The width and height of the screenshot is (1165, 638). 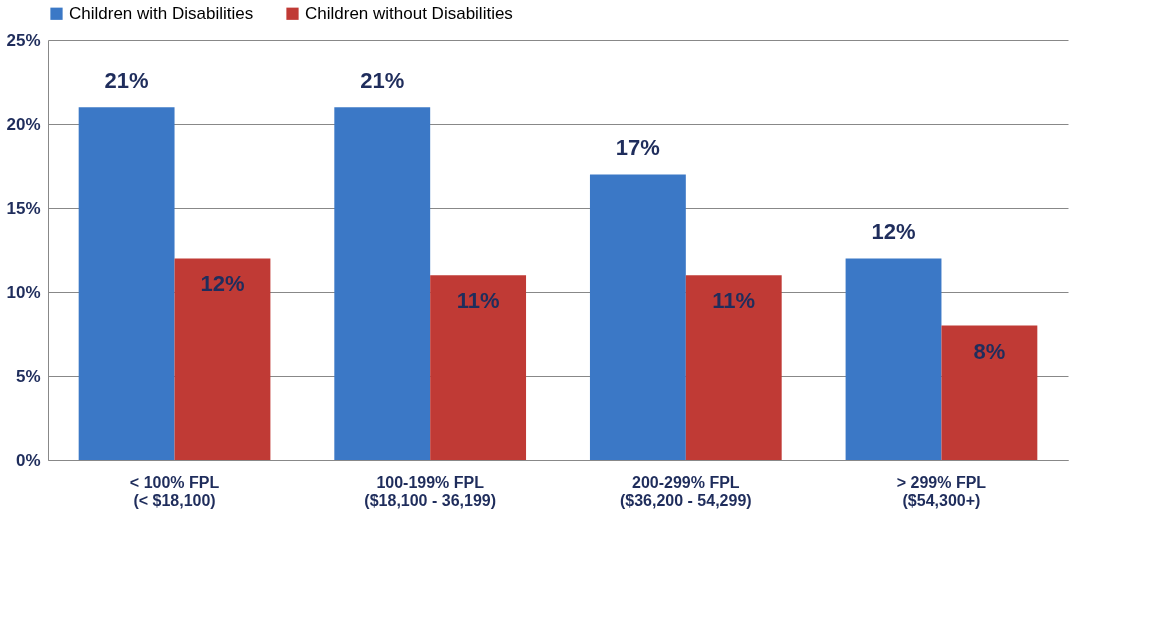 What do you see at coordinates (174, 491) in the screenshot?
I see `x-tick-label: < 100% FPL (< $18,100)` at bounding box center [174, 491].